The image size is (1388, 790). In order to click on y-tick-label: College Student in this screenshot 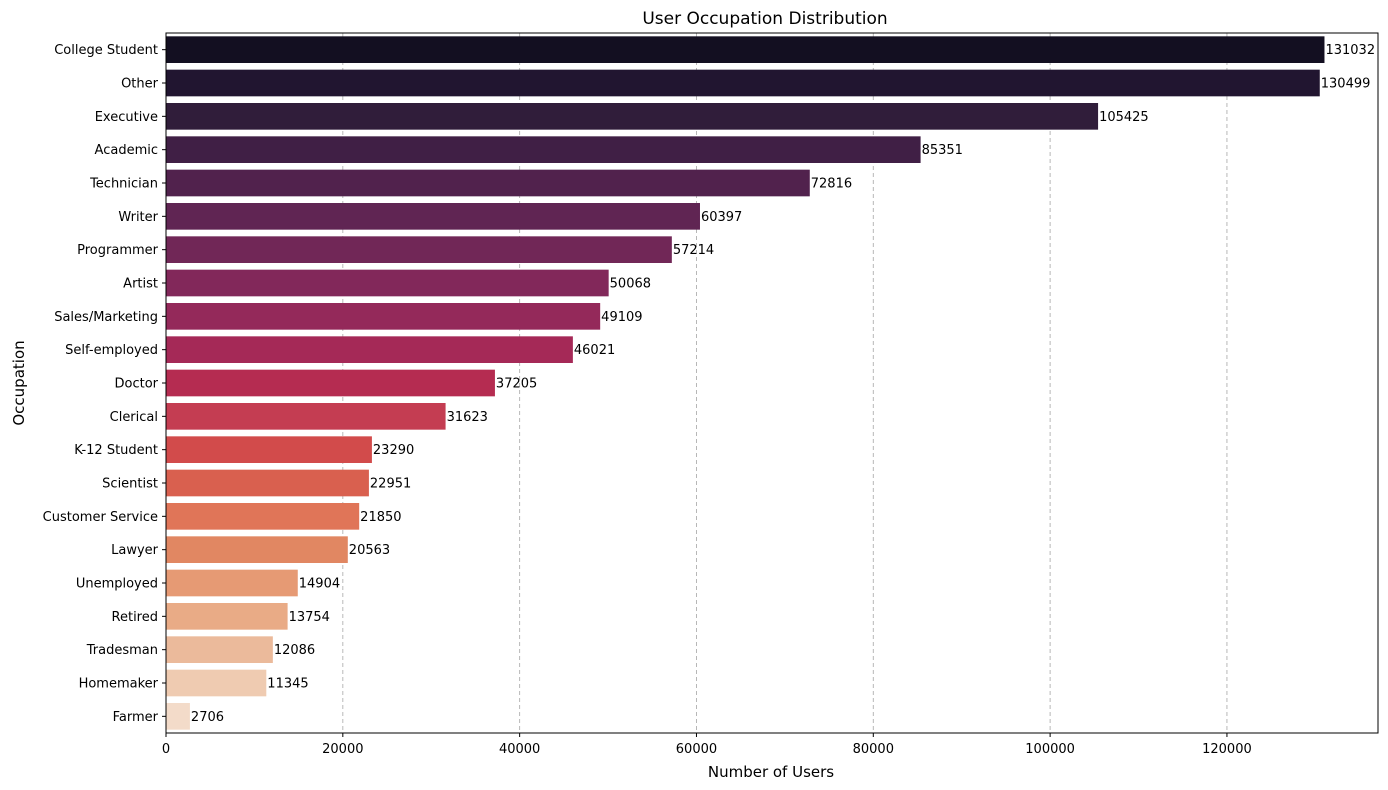, I will do `click(106, 50)`.